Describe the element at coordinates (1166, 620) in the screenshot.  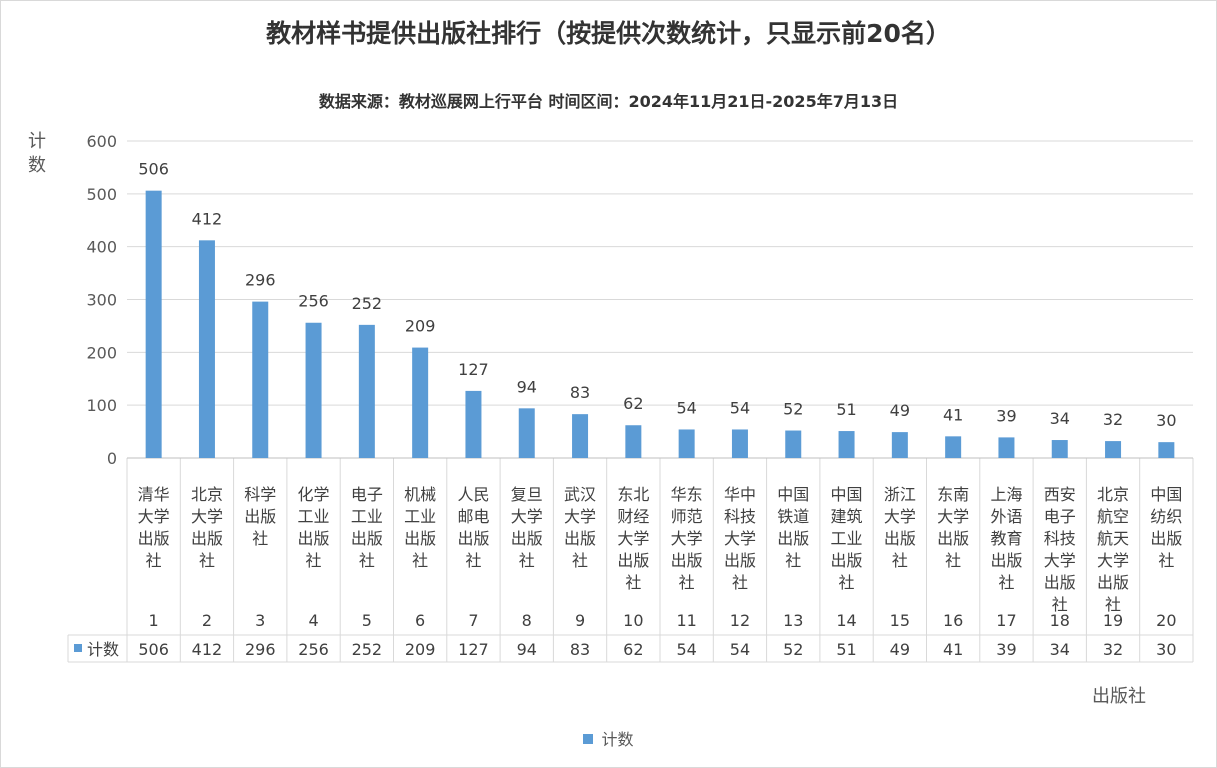
I see `x-rank-label: 20` at that location.